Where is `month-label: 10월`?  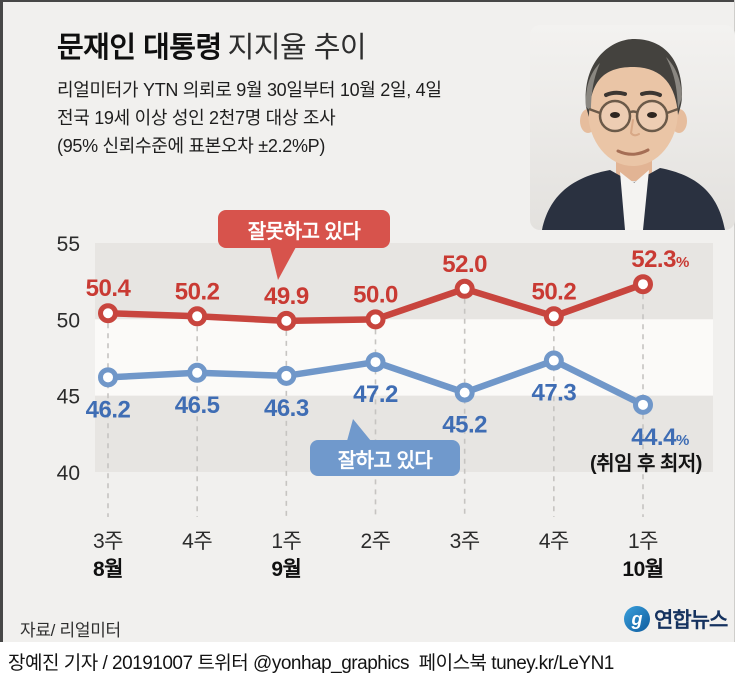 month-label: 10월 is located at coordinates (642, 569).